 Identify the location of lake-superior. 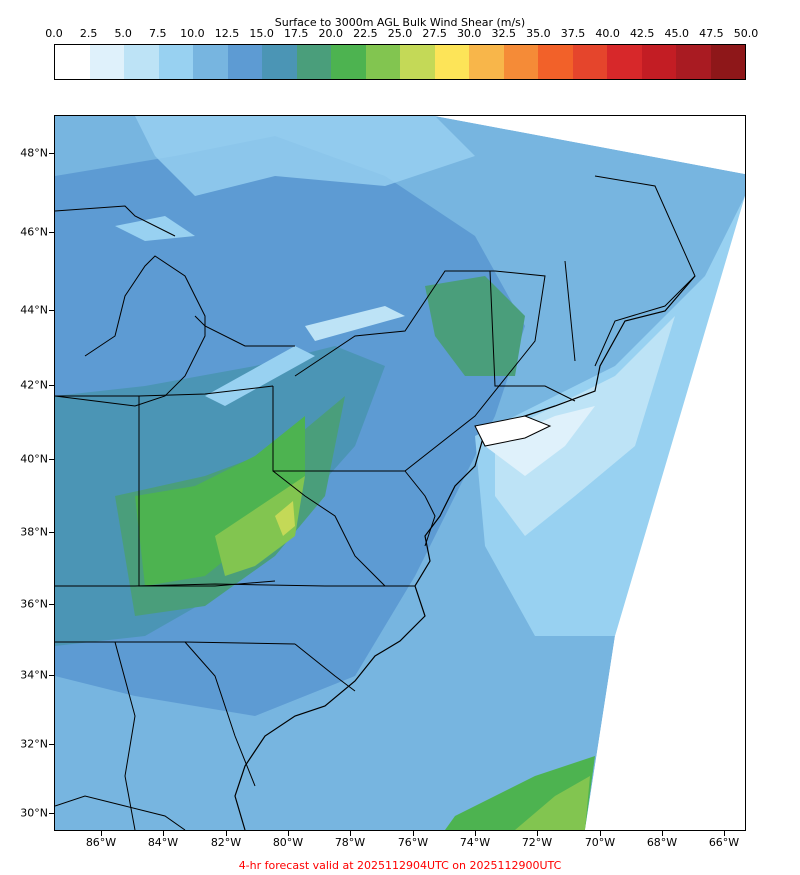
(155, 228).